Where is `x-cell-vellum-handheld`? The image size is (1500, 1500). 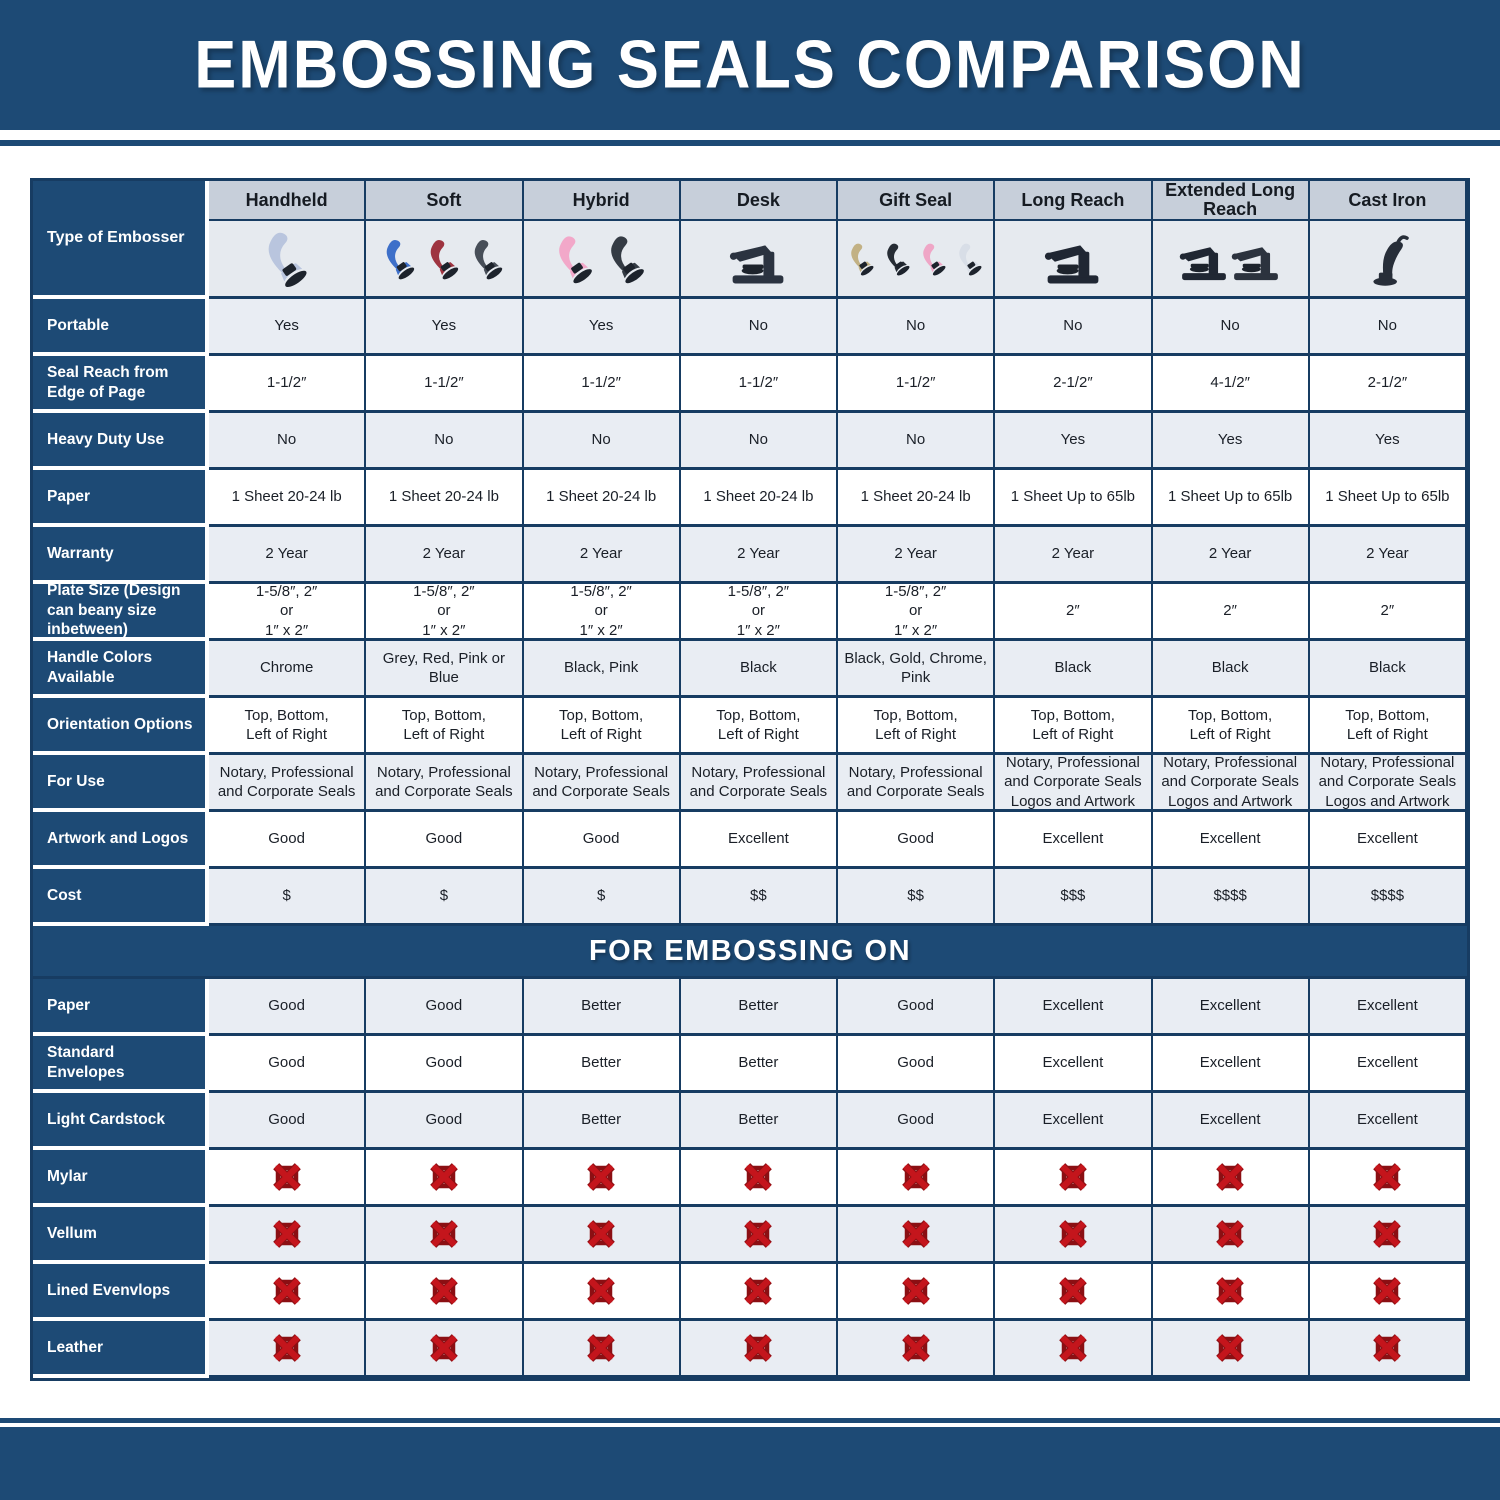 x-cell-vellum-handheld is located at coordinates (288, 1235).